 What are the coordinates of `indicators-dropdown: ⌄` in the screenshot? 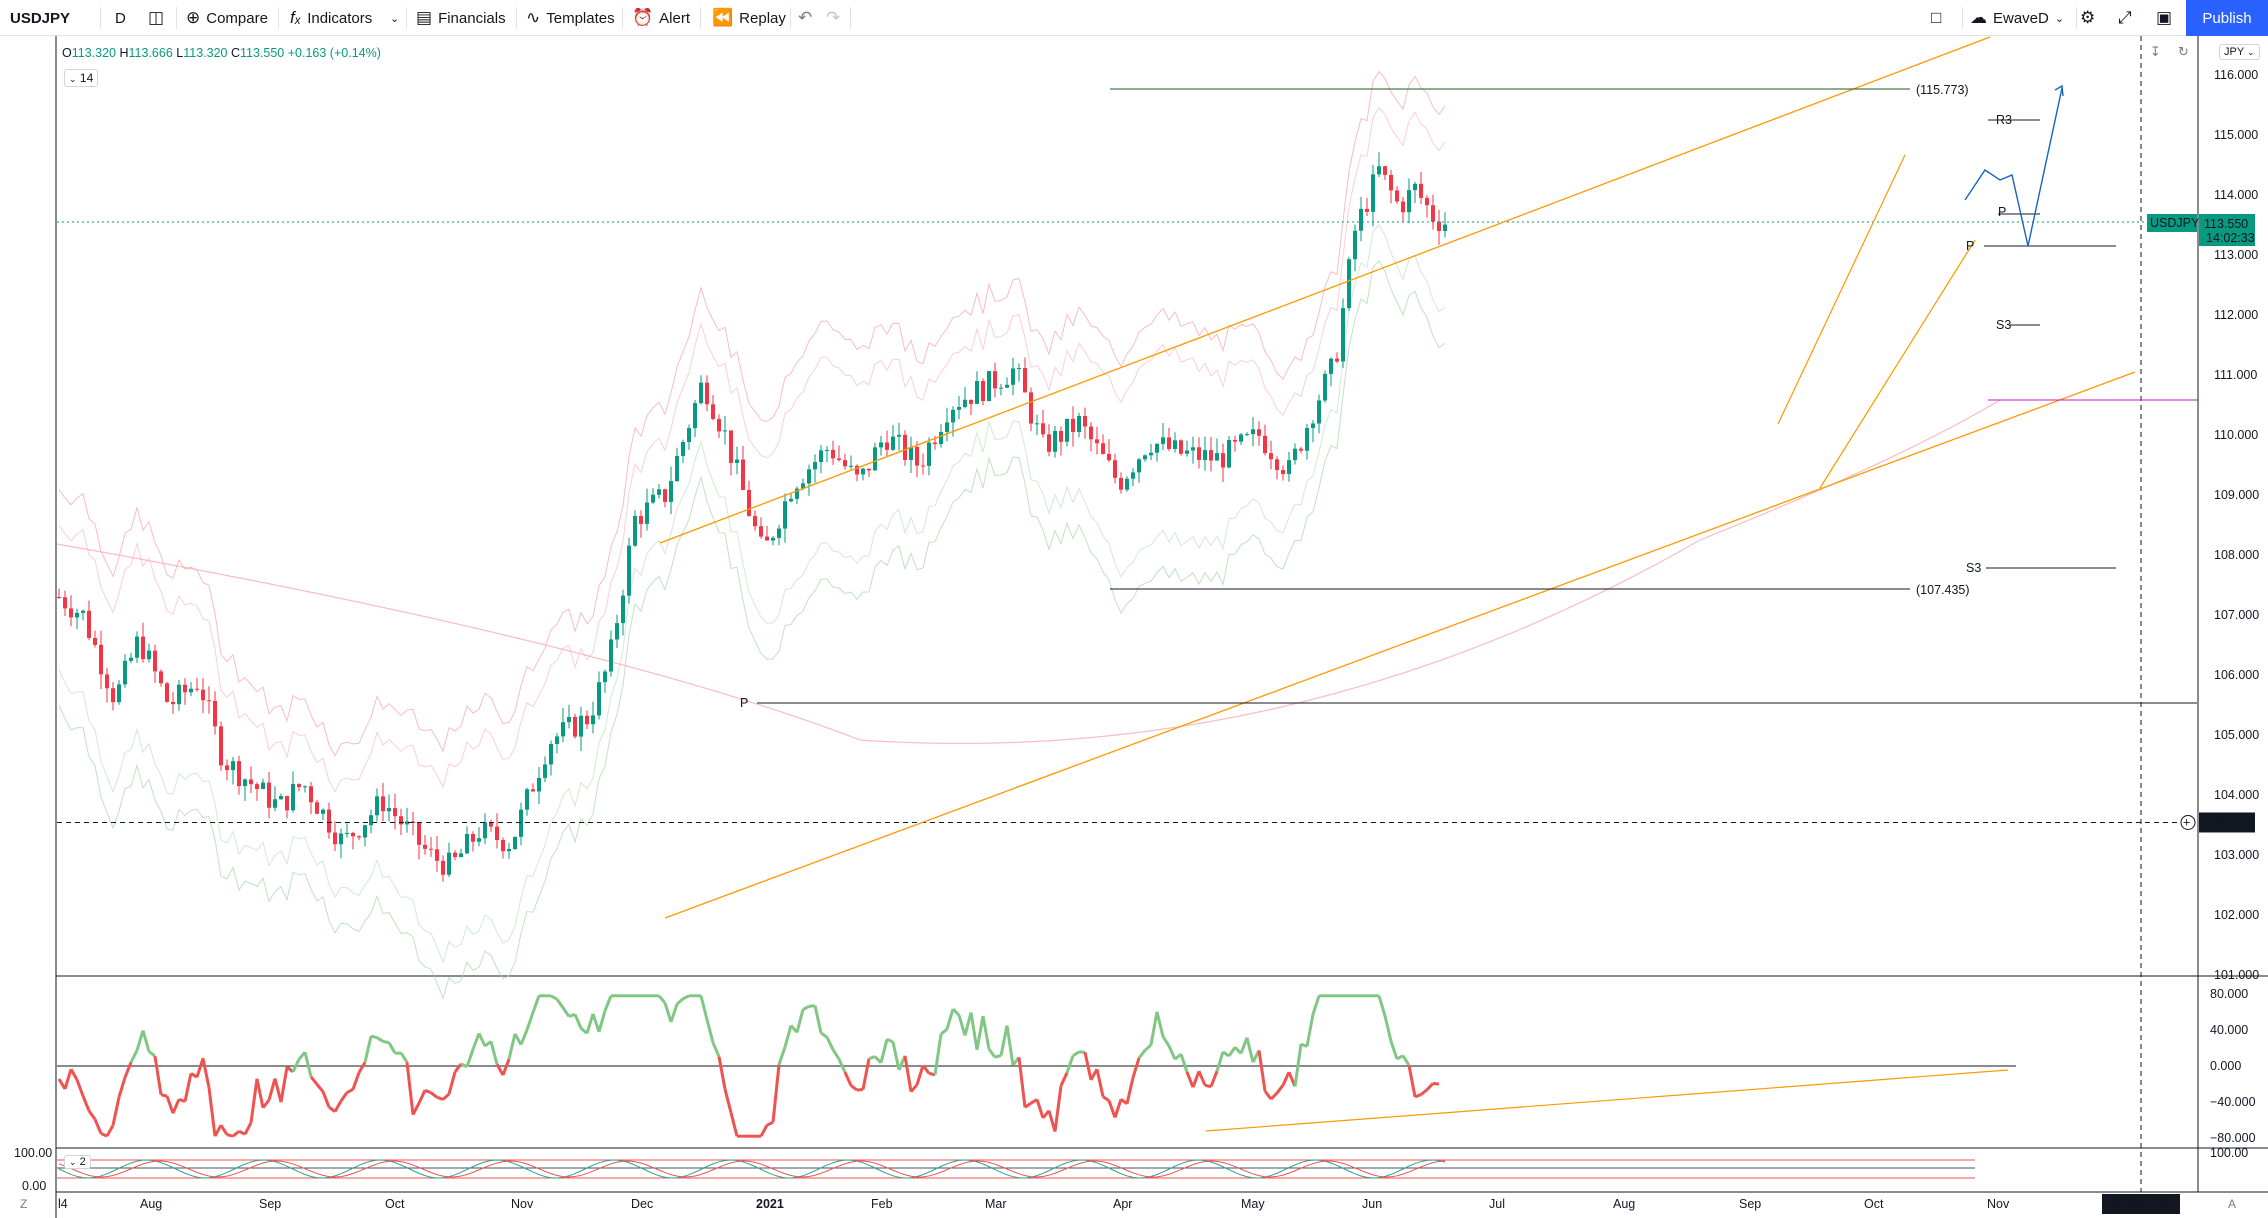 It's located at (394, 18).